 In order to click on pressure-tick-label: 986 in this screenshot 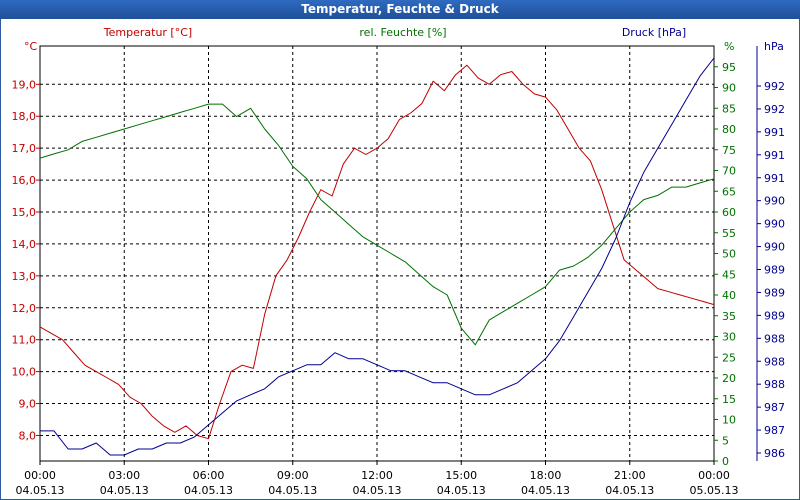, I will do `click(774, 453)`.